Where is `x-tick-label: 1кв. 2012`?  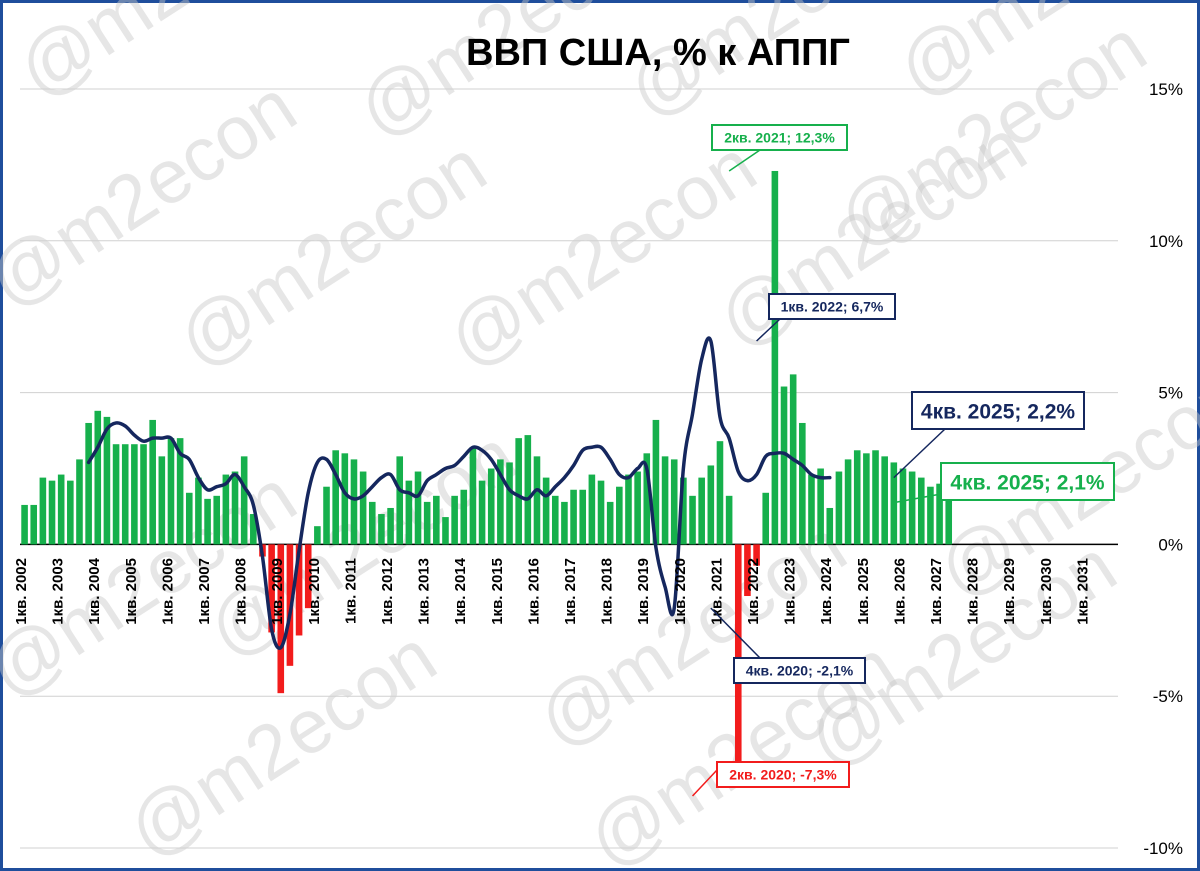
x-tick-label: 1кв. 2012 is located at coordinates (387, 591).